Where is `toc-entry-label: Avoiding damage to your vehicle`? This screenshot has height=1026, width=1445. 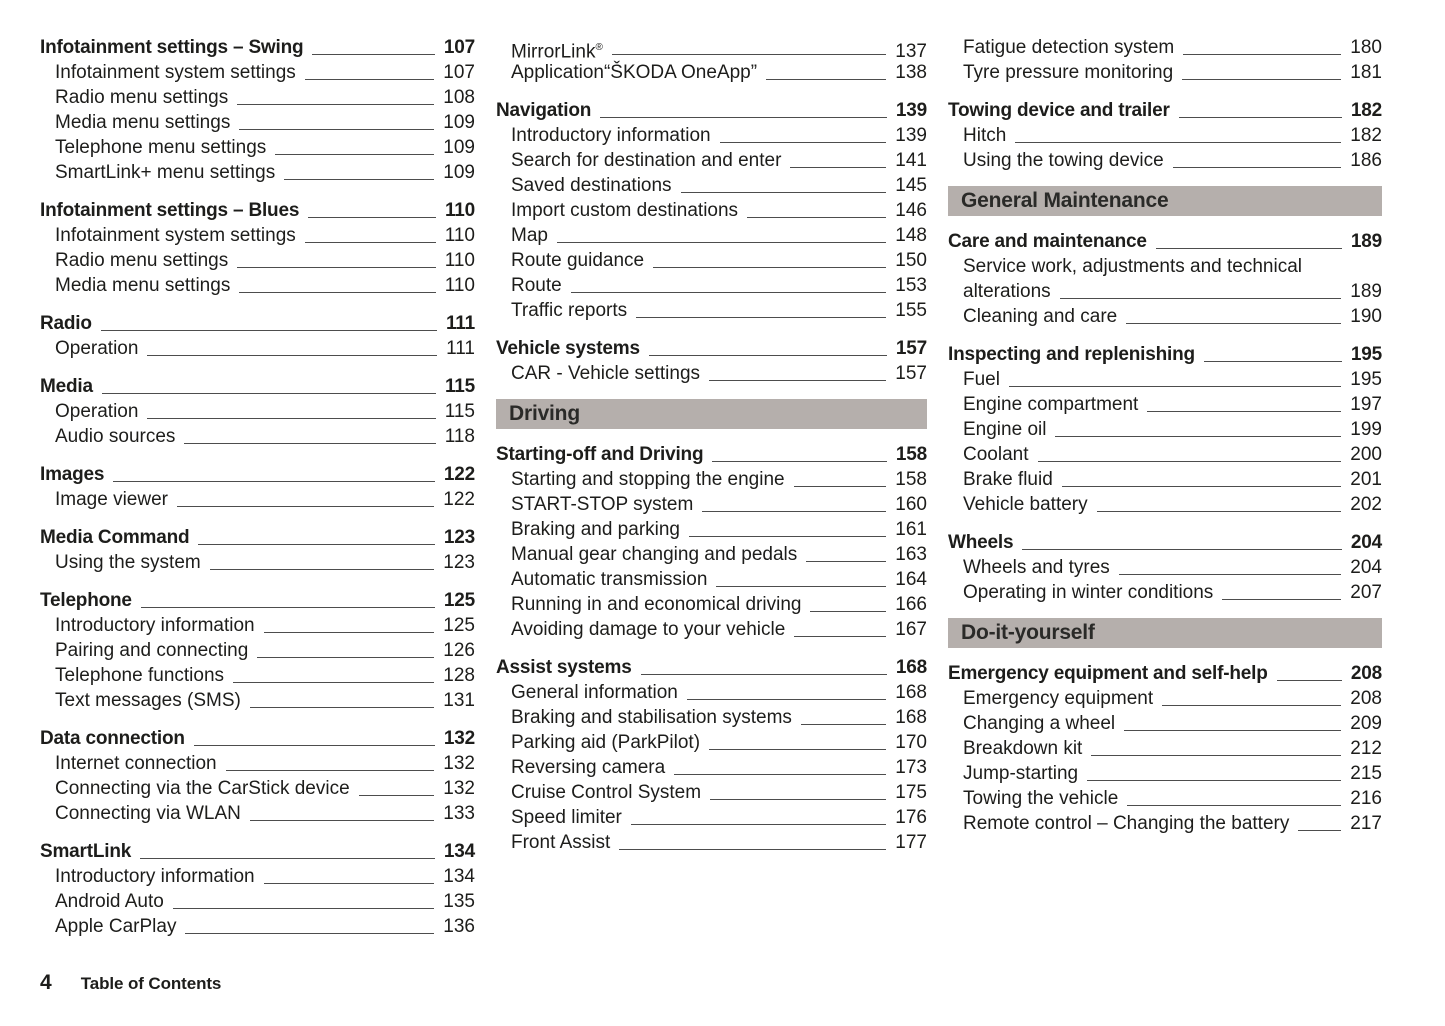
toc-entry-label: Avoiding damage to your vehicle is located at coordinates (648, 629).